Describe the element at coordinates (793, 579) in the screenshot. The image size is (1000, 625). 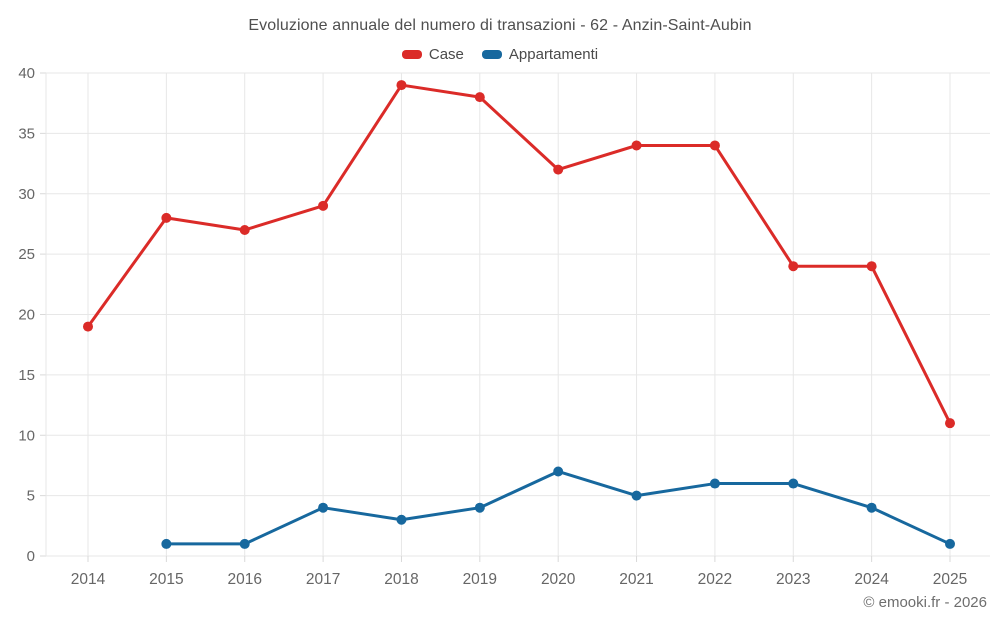
I see `x-axis-tick-label: 2023` at that location.